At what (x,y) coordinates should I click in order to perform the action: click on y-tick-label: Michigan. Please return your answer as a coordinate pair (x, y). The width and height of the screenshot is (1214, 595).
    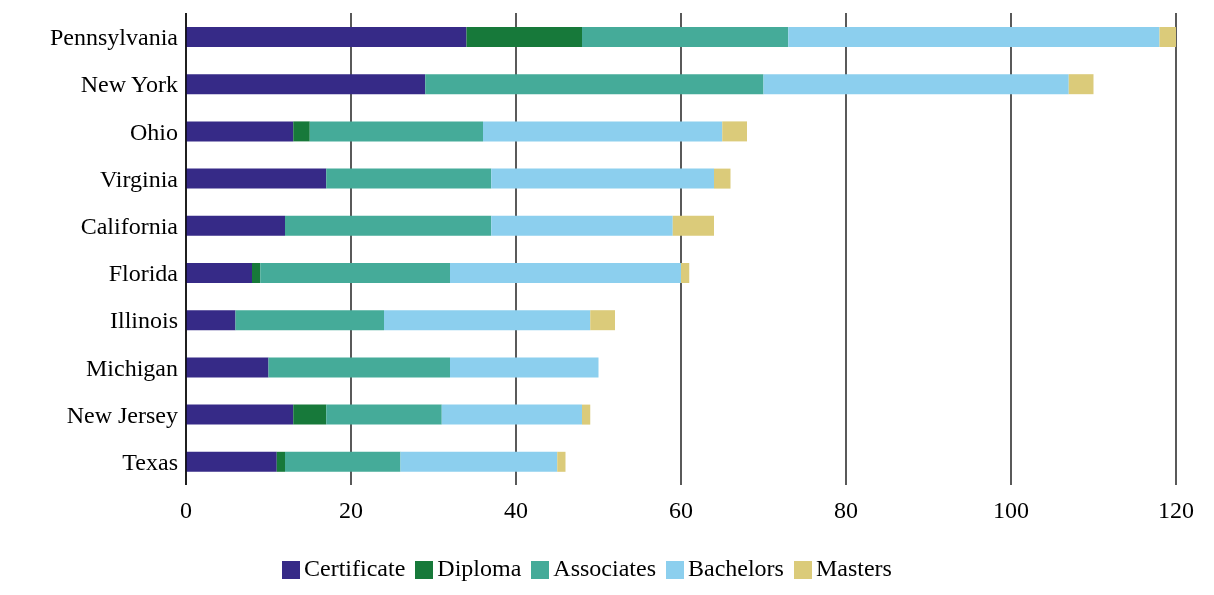
    Looking at the image, I should click on (132, 367).